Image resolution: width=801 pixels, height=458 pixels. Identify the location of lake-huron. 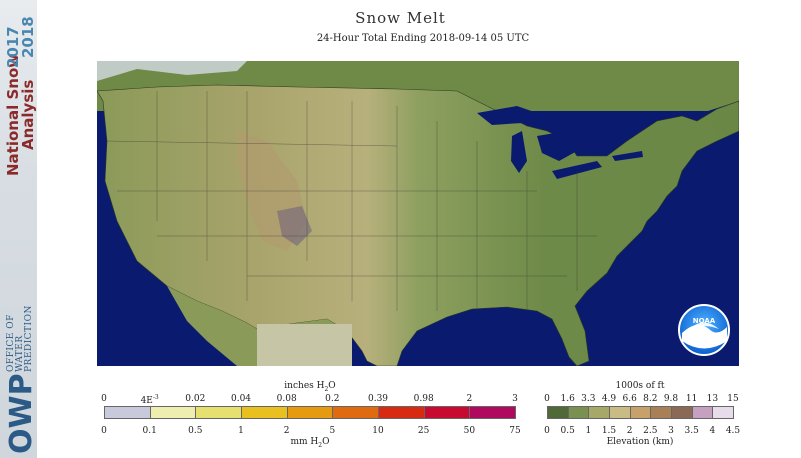
(557, 146).